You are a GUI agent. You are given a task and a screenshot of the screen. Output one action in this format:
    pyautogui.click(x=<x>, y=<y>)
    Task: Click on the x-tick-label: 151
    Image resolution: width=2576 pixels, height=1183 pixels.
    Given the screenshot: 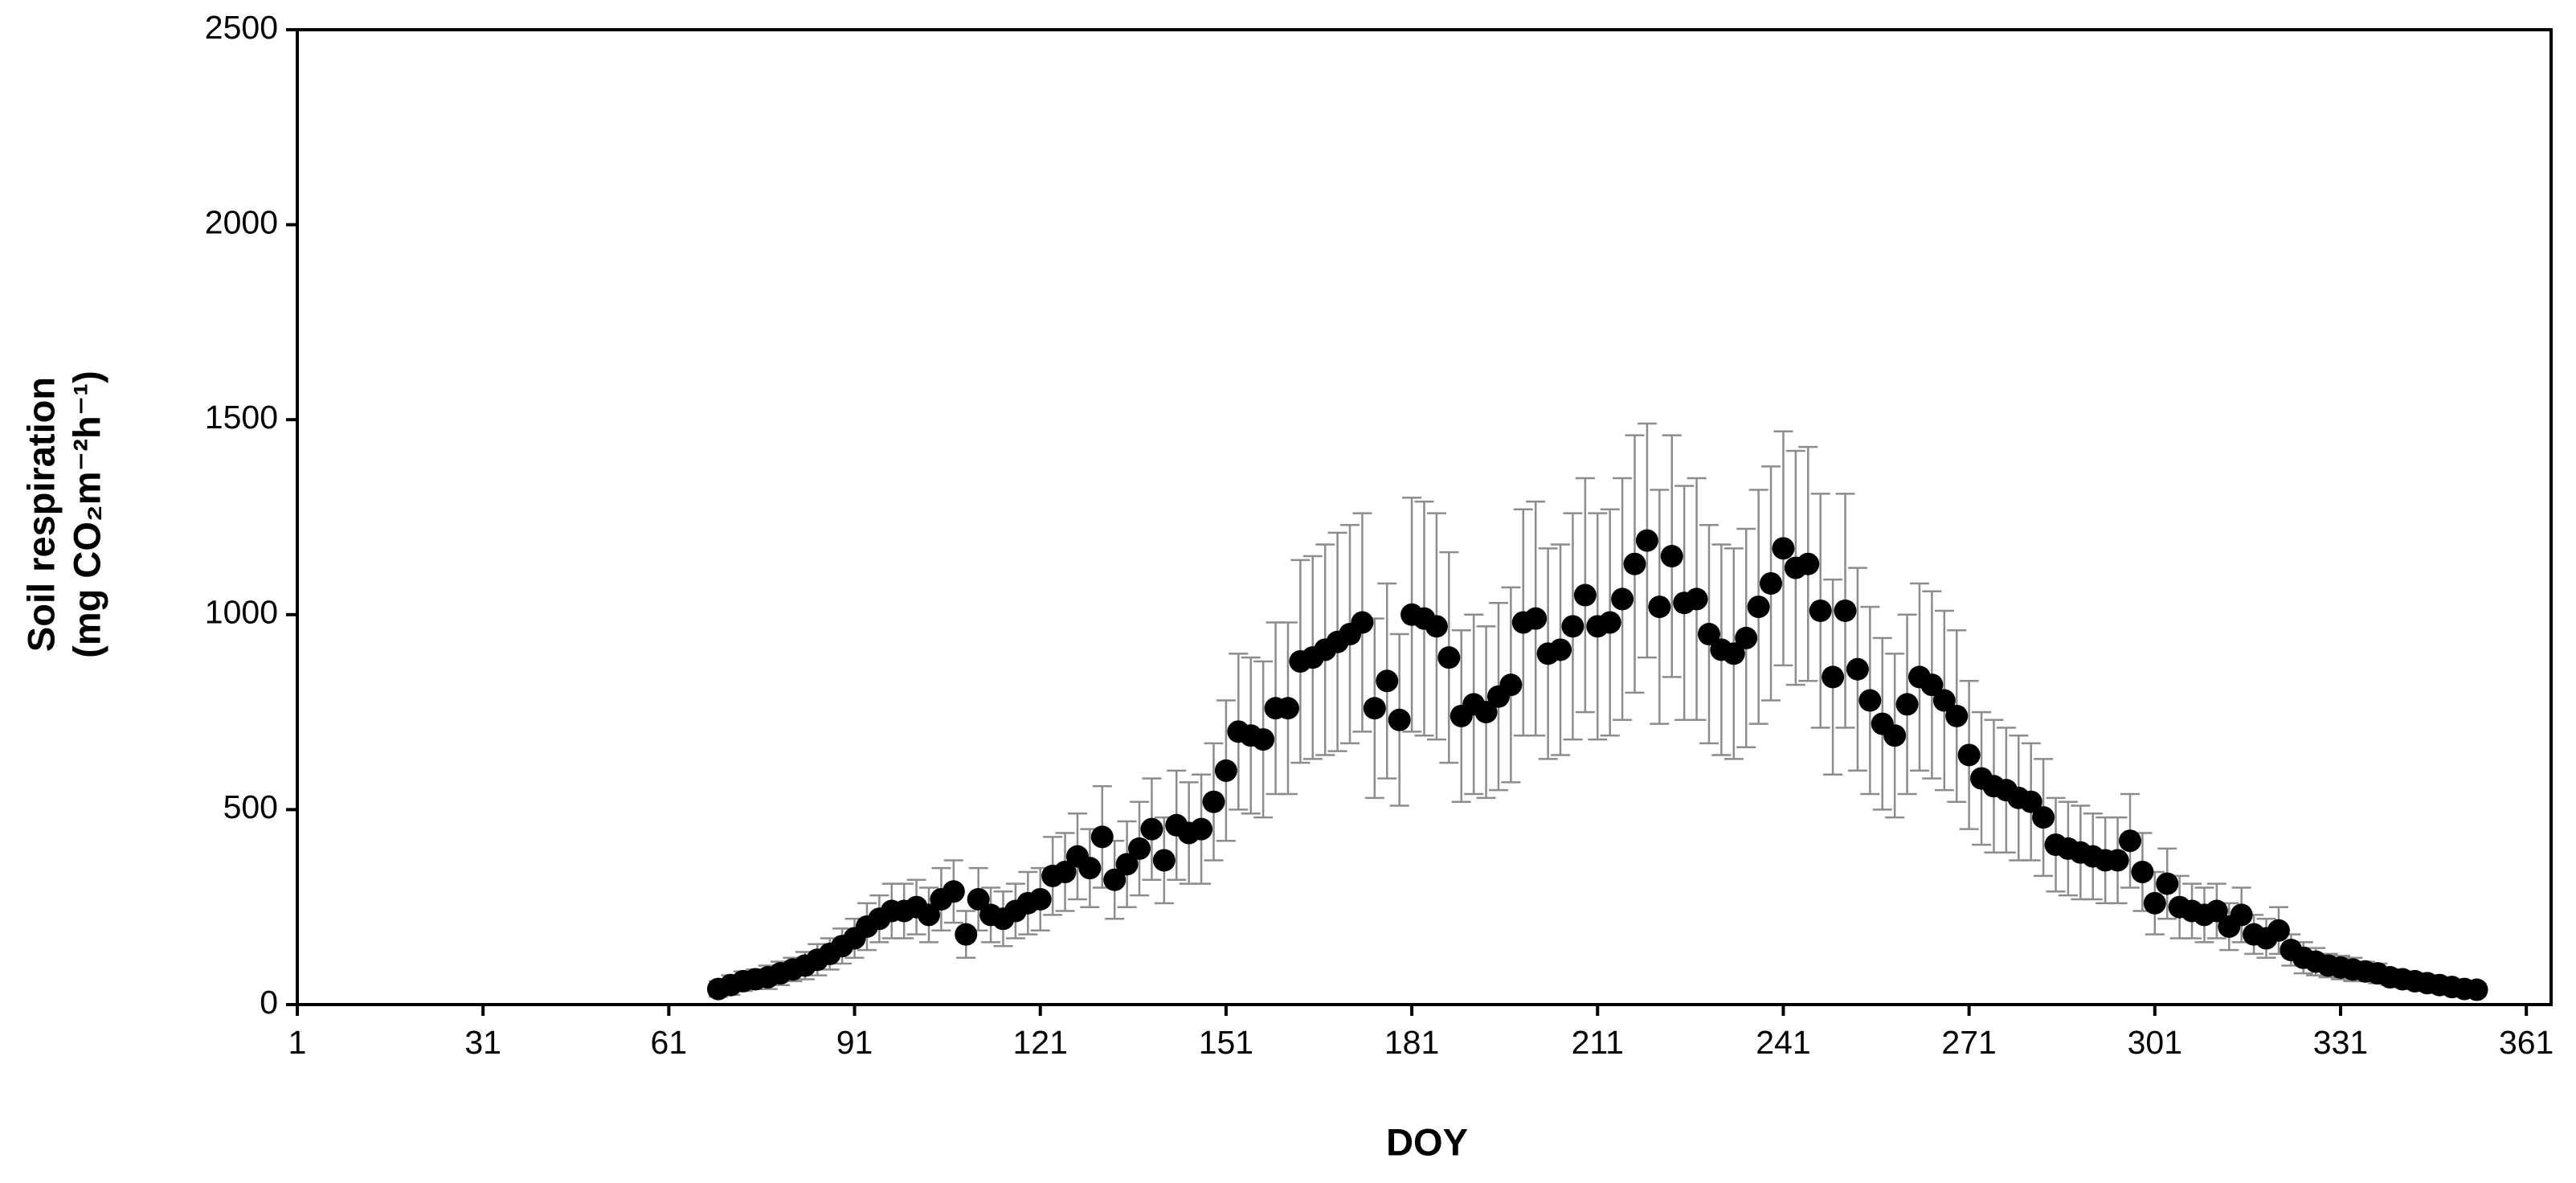 What is the action you would take?
    pyautogui.click(x=1226, y=1042)
    